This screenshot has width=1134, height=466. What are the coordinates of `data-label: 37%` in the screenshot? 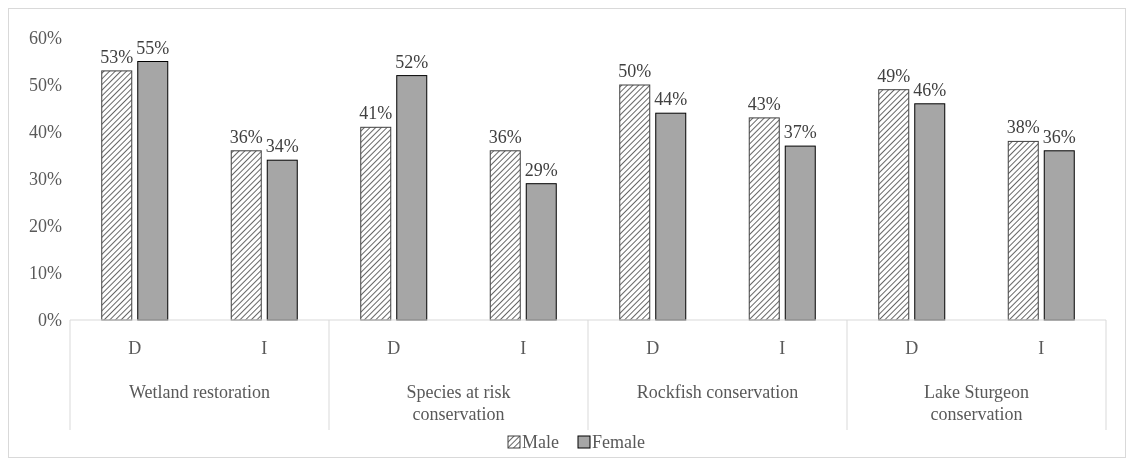 It's located at (800, 132).